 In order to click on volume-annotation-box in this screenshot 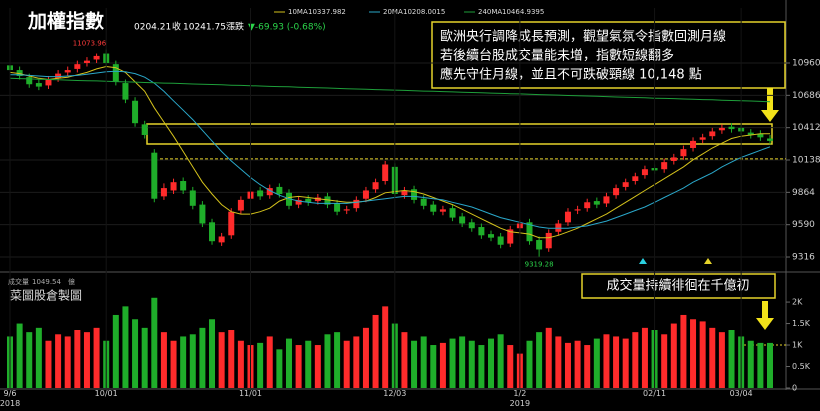, I will do `click(678, 286)`.